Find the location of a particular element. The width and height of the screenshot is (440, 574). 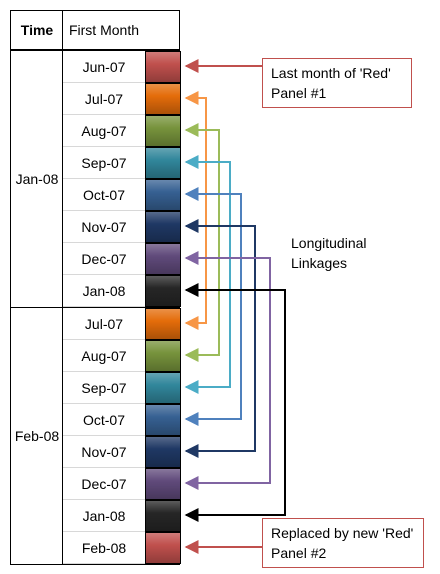

purple-linkage-line is located at coordinates (227, 370).